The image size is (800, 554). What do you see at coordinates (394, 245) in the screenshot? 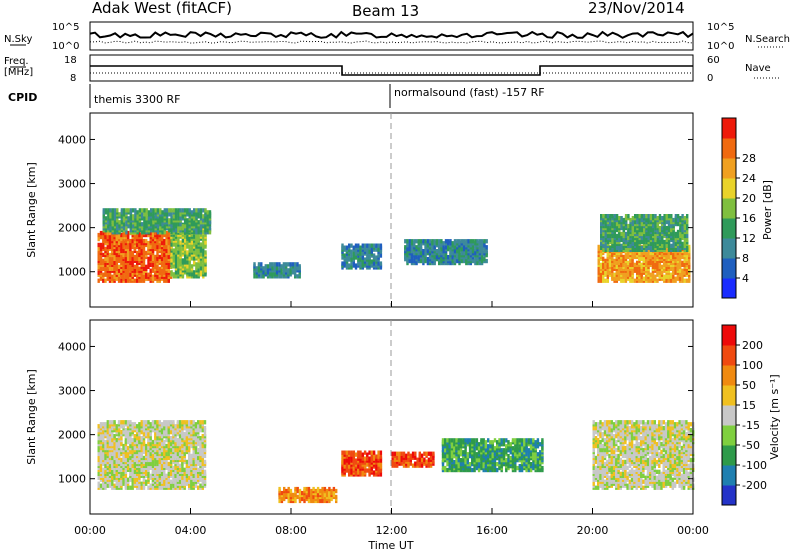
I see `power-marks` at bounding box center [394, 245].